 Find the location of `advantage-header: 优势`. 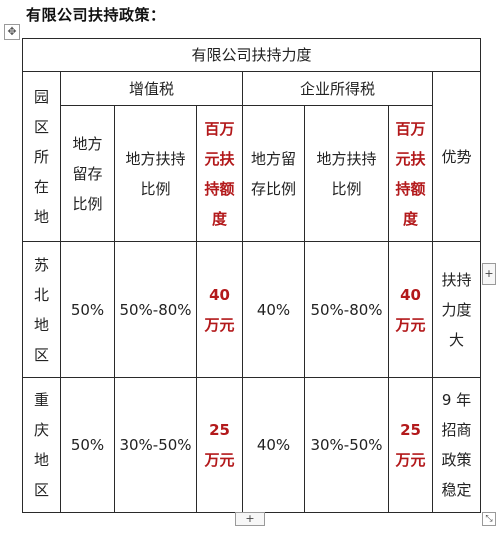

advantage-header: 优势 is located at coordinates (456, 156).